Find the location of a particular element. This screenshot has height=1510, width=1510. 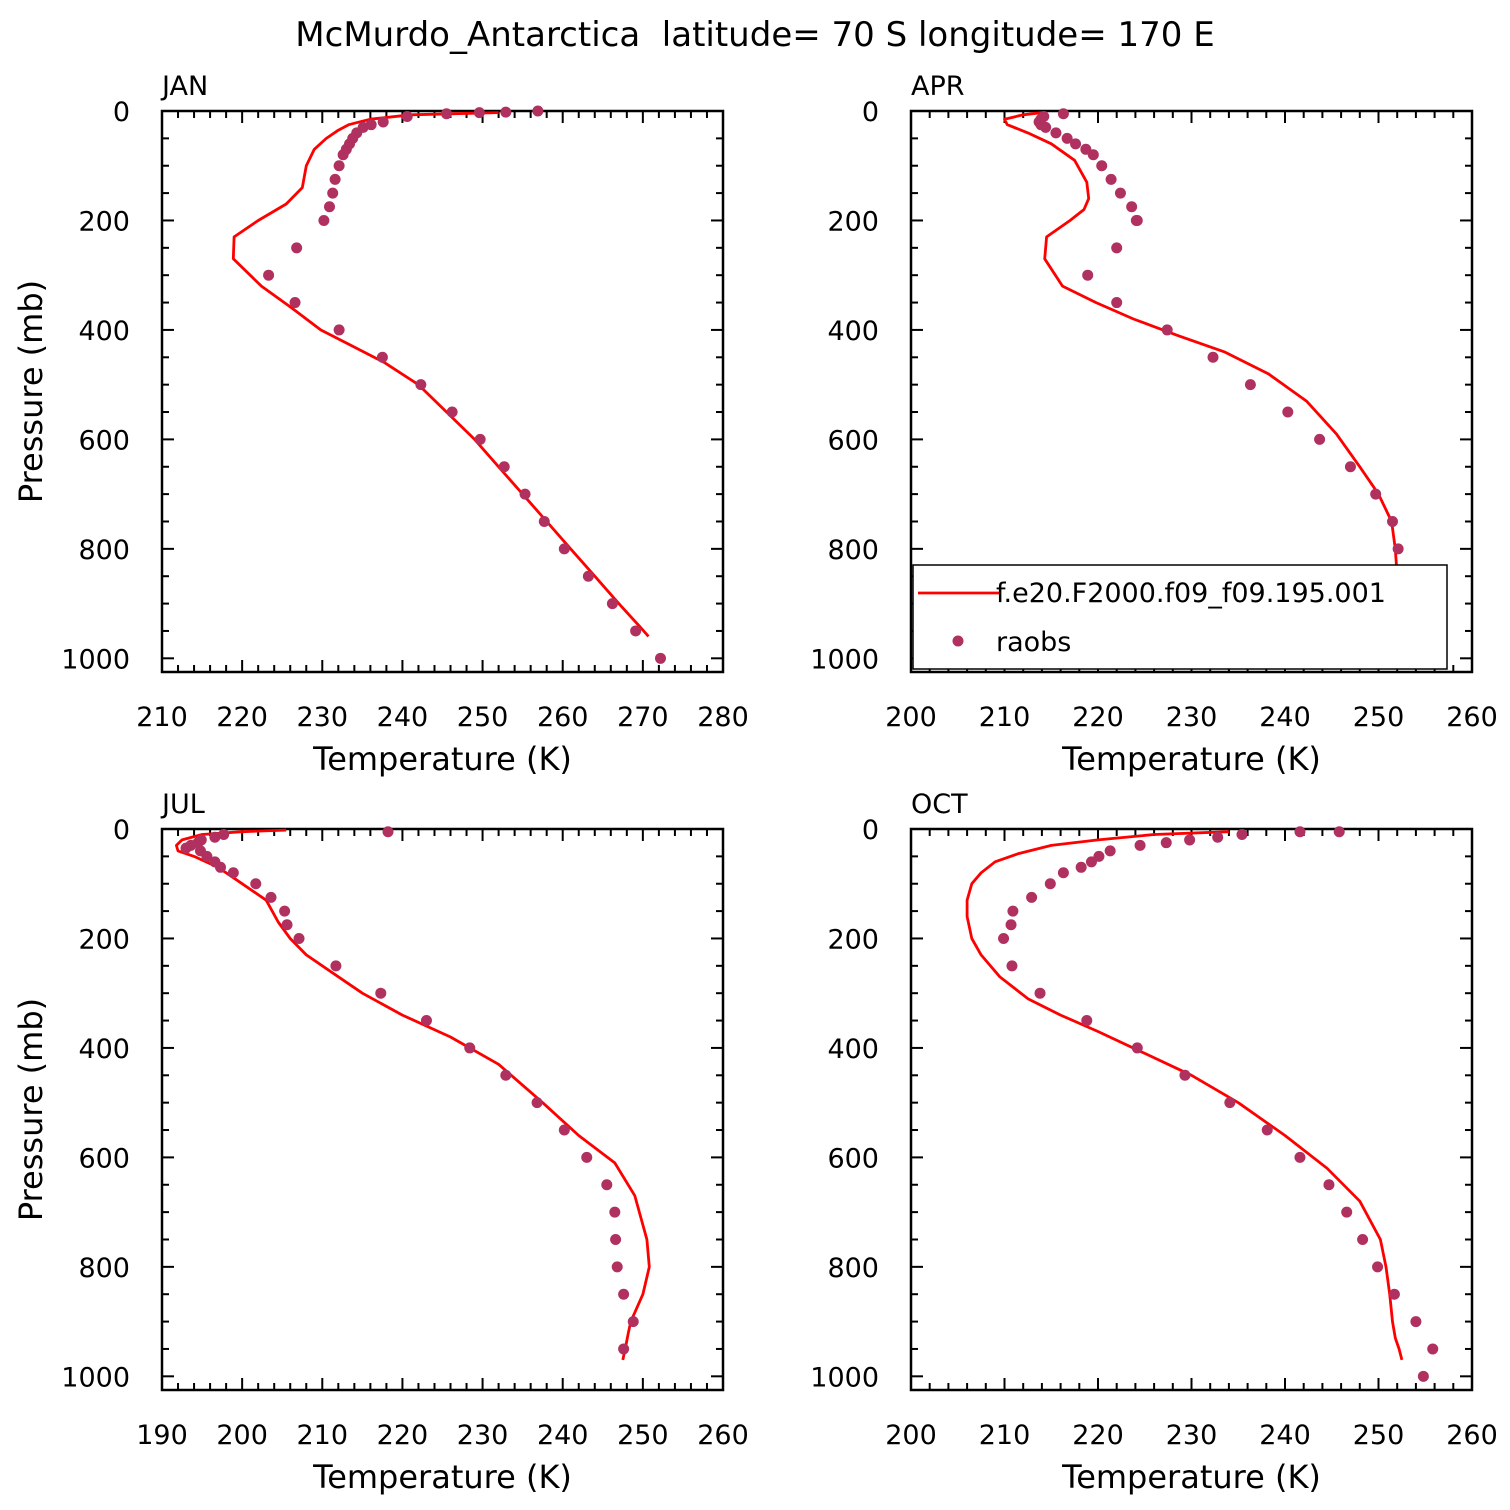

panel-label: APR is located at coordinates (938, 86).